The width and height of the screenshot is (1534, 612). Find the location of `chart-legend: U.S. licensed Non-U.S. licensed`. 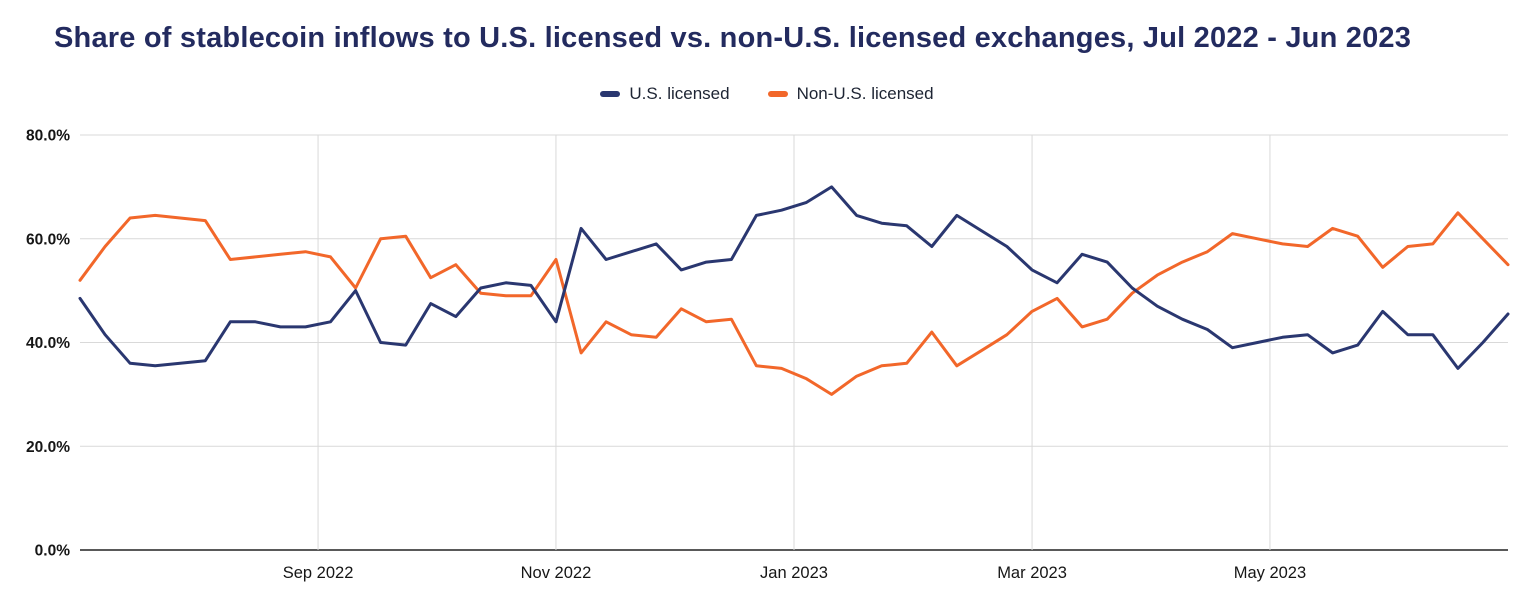

chart-legend: U.S. licensed Non-U.S. licensed is located at coordinates (767, 94).